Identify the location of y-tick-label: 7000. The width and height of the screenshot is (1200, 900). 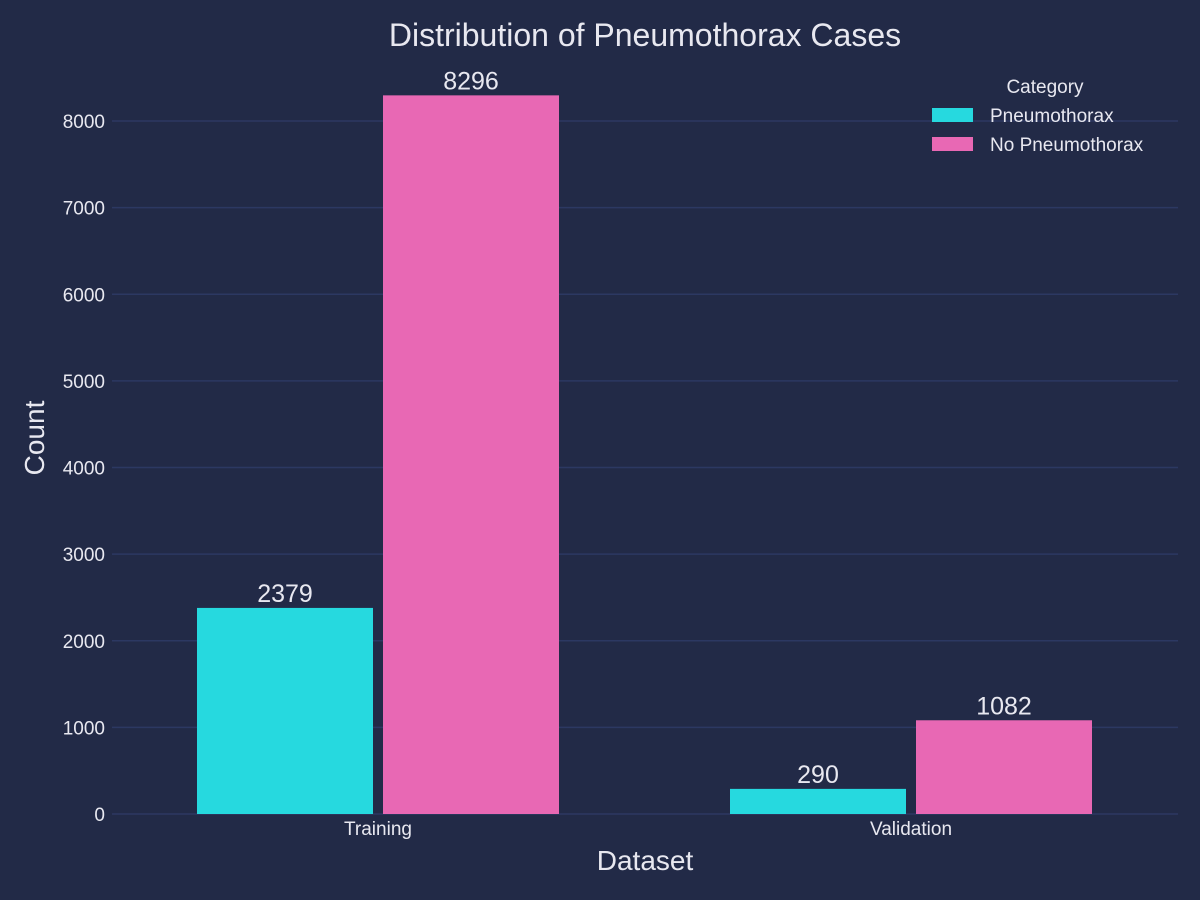
(84, 209).